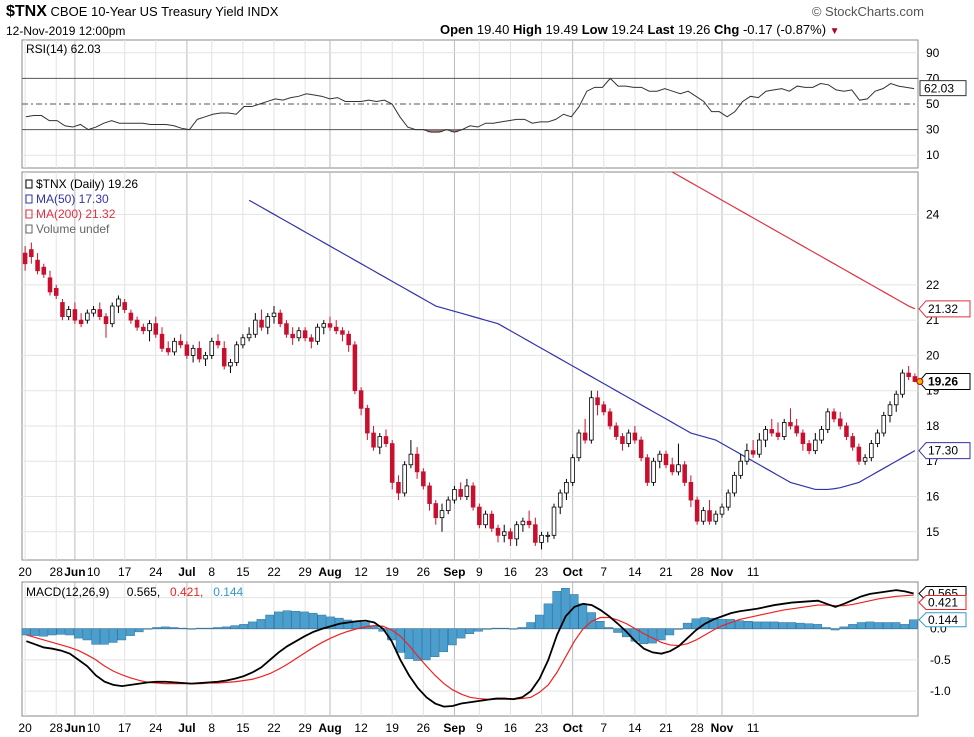 The image size is (974, 737). What do you see at coordinates (727, 29) in the screenshot?
I see `chg-label: Chg` at bounding box center [727, 29].